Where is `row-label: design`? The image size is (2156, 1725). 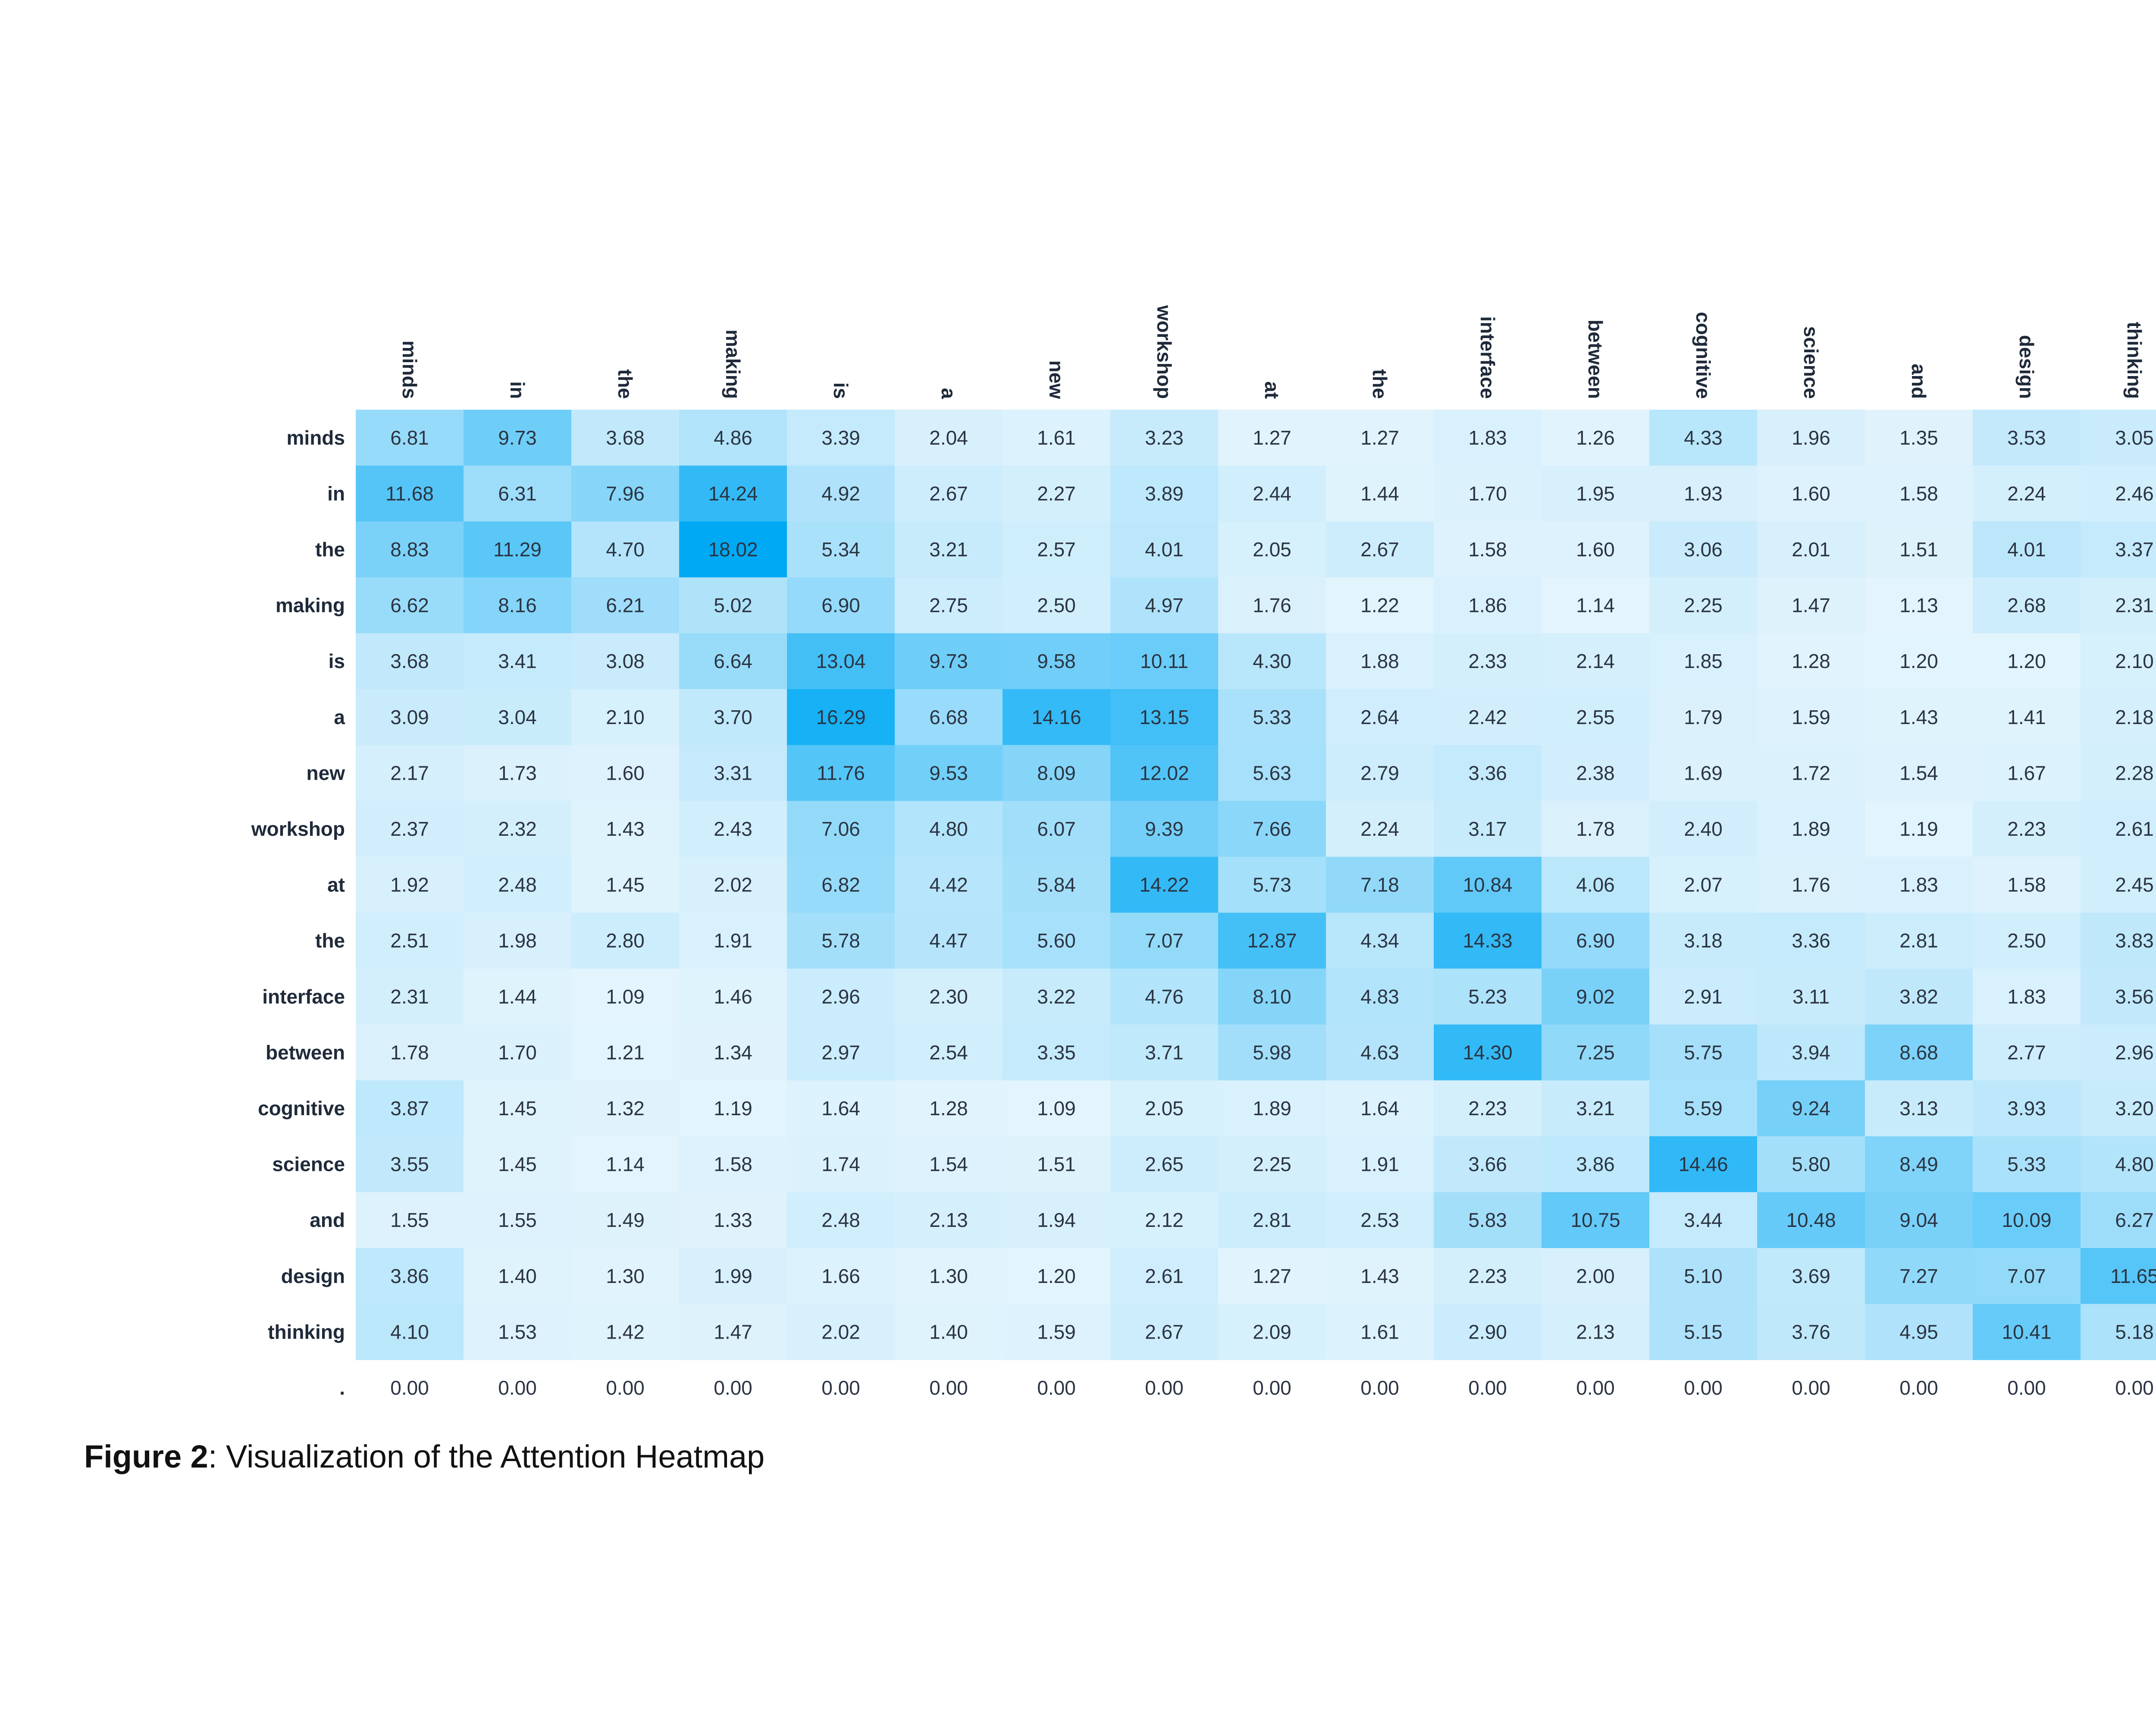 row-label: design is located at coordinates (313, 1276).